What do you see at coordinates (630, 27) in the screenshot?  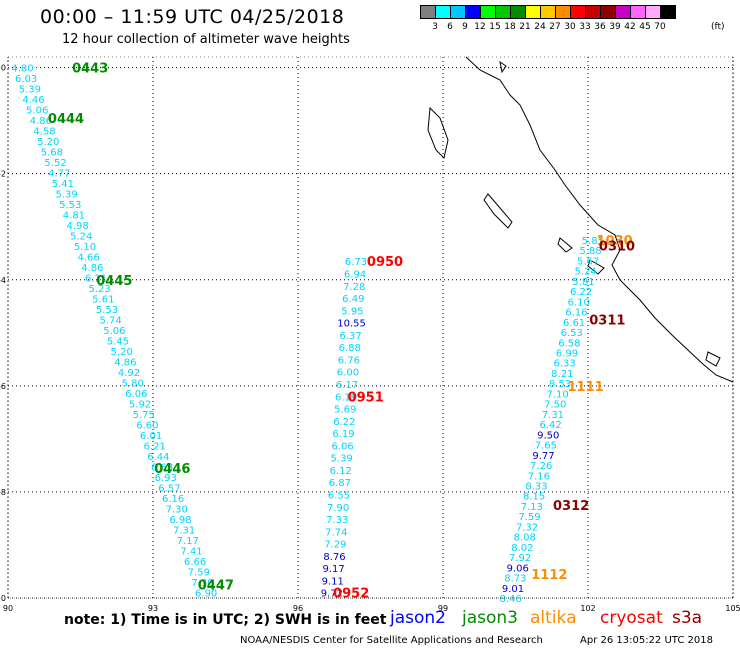 I see `scale-label: 42` at bounding box center [630, 27].